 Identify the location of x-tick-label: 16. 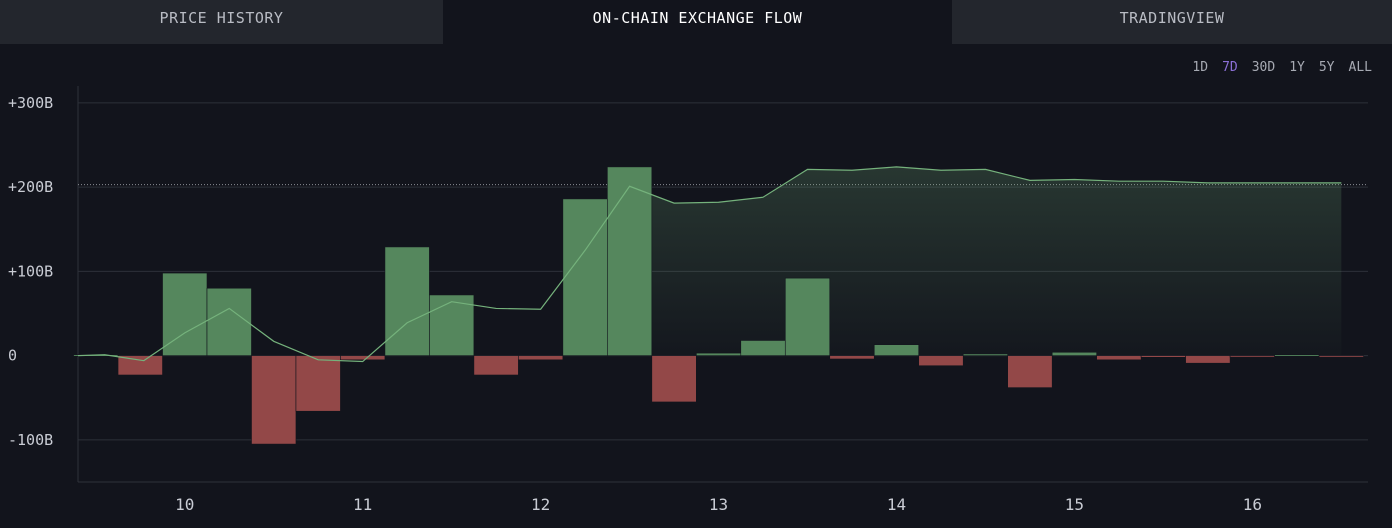
(1252, 504).